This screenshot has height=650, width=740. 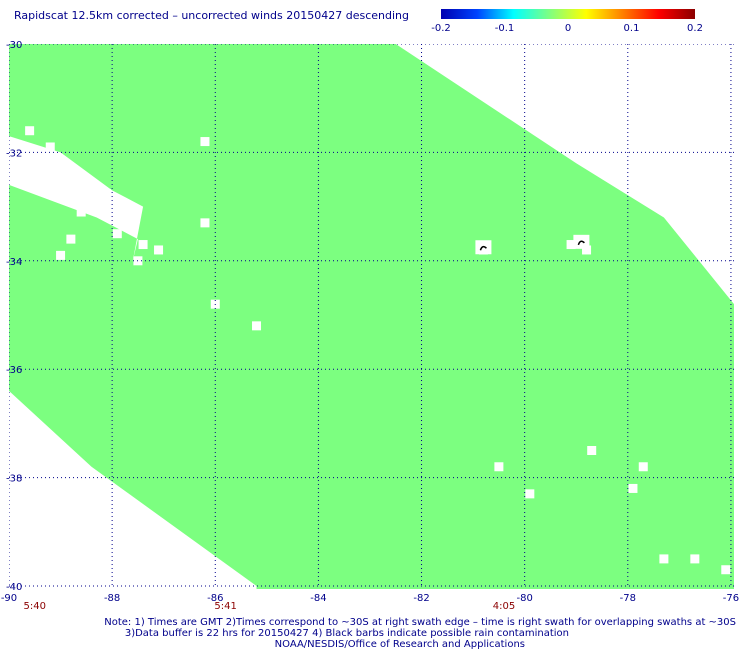 What do you see at coordinates (35, 606) in the screenshot?
I see `time-label: 5:40` at bounding box center [35, 606].